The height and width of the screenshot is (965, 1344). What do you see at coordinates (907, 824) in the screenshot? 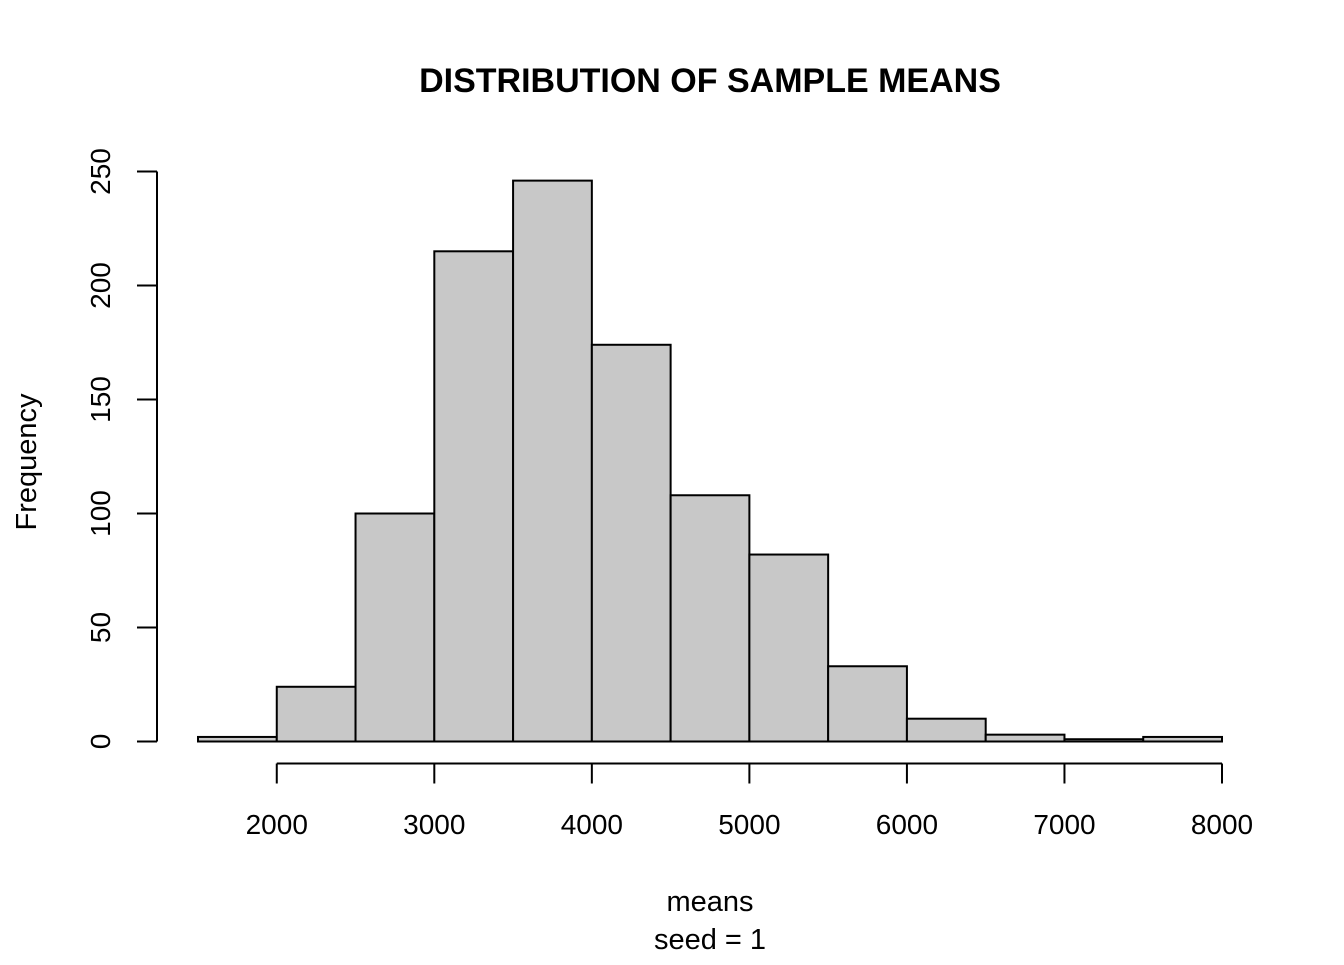
I see `x-tick-label: 6000` at bounding box center [907, 824].